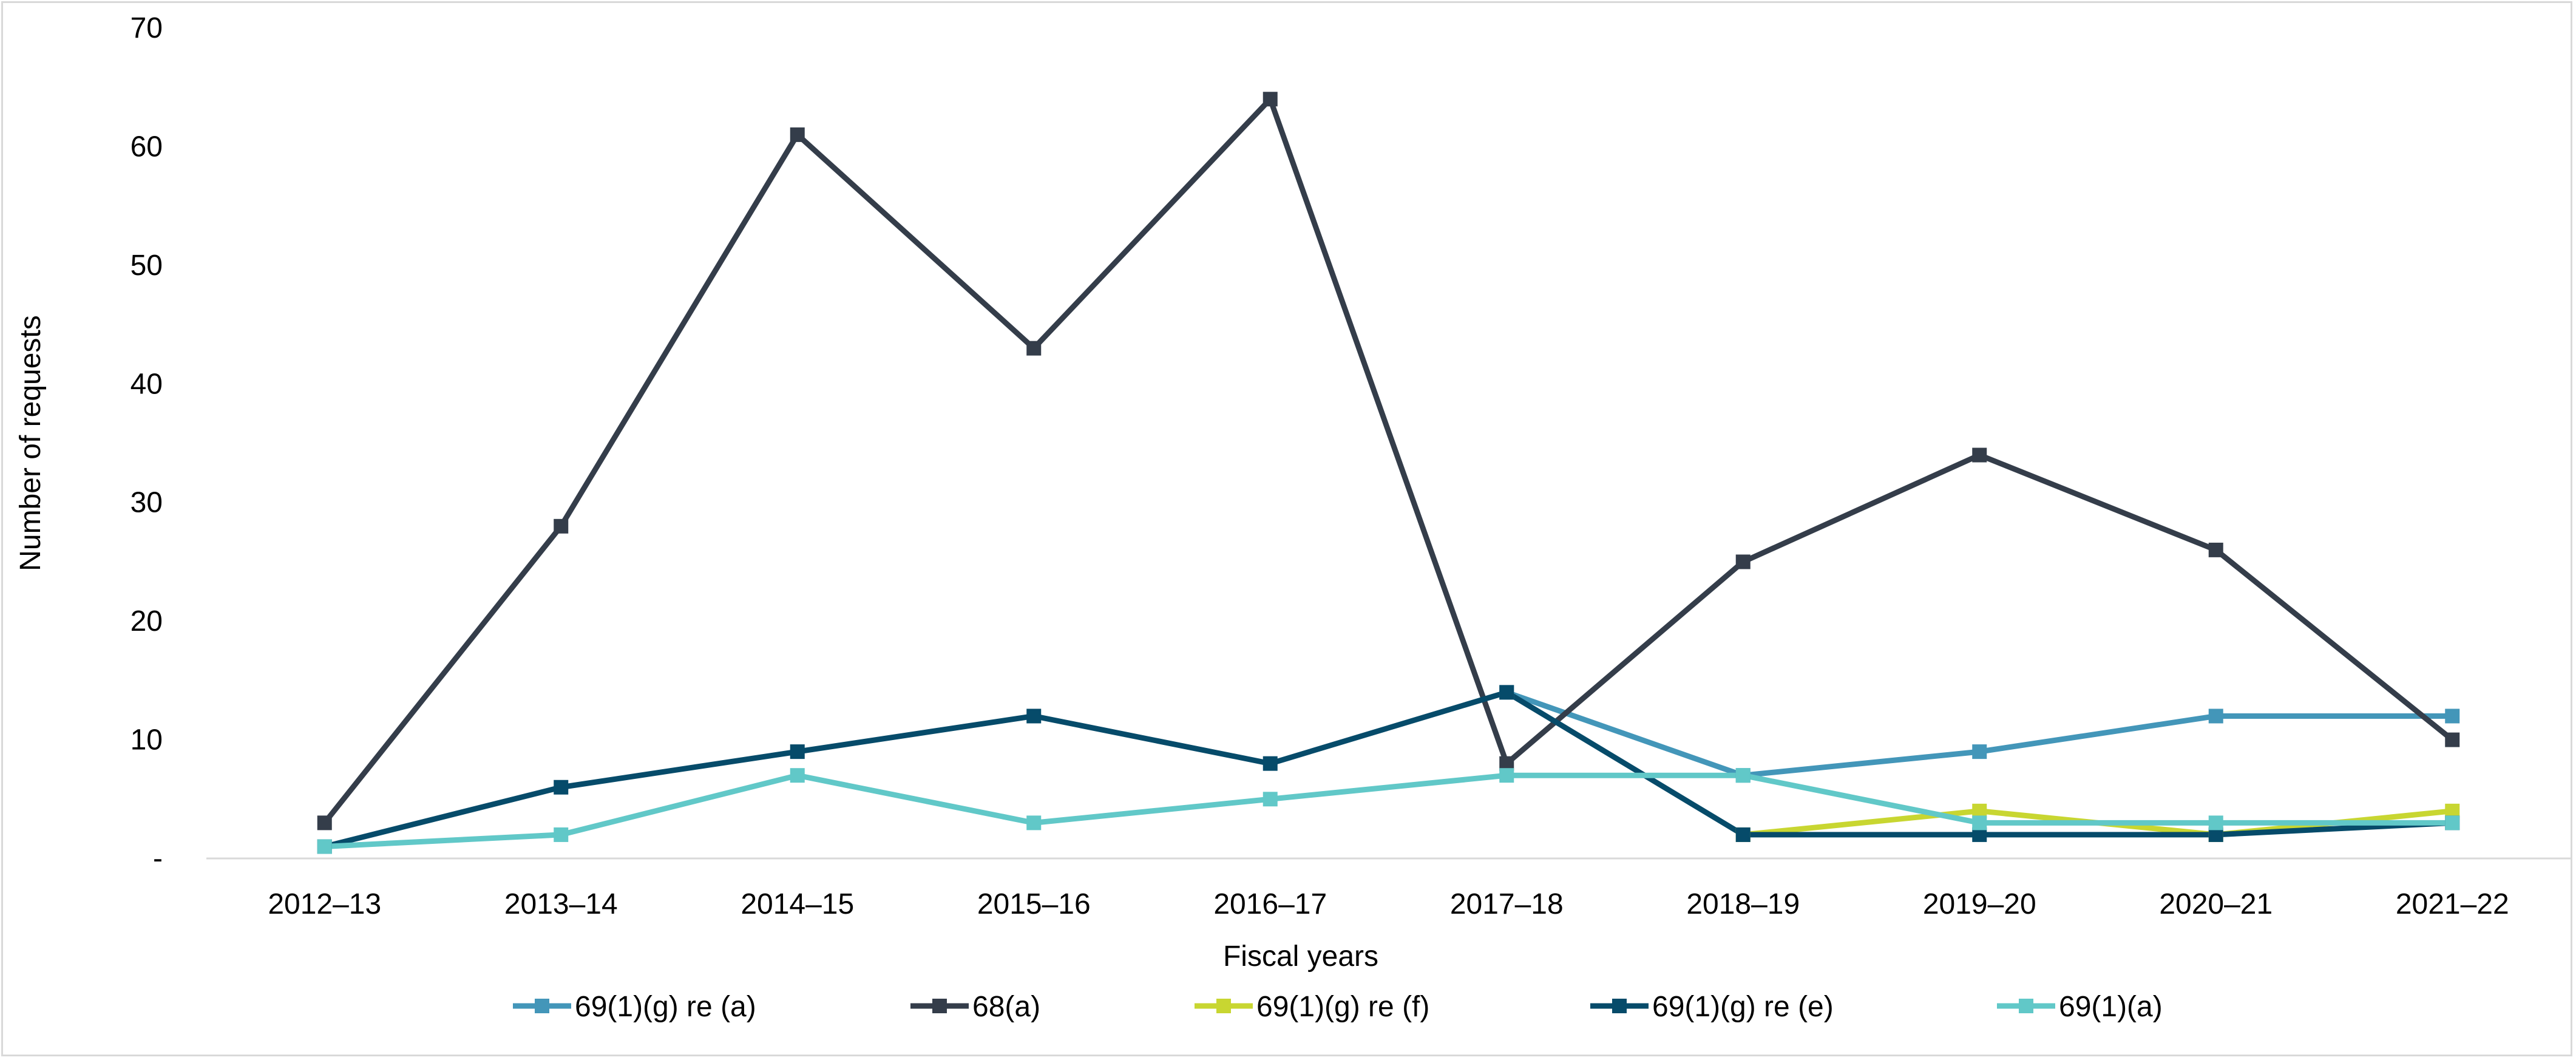 Image resolution: width=2576 pixels, height=1060 pixels. I want to click on x-tick-label: 2015–16, so click(1034, 904).